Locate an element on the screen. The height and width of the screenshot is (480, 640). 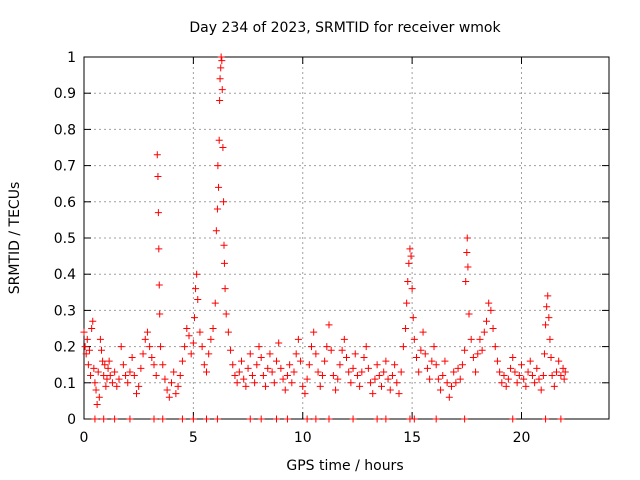
y-tick-label: 0.4 is located at coordinates (65, 275).